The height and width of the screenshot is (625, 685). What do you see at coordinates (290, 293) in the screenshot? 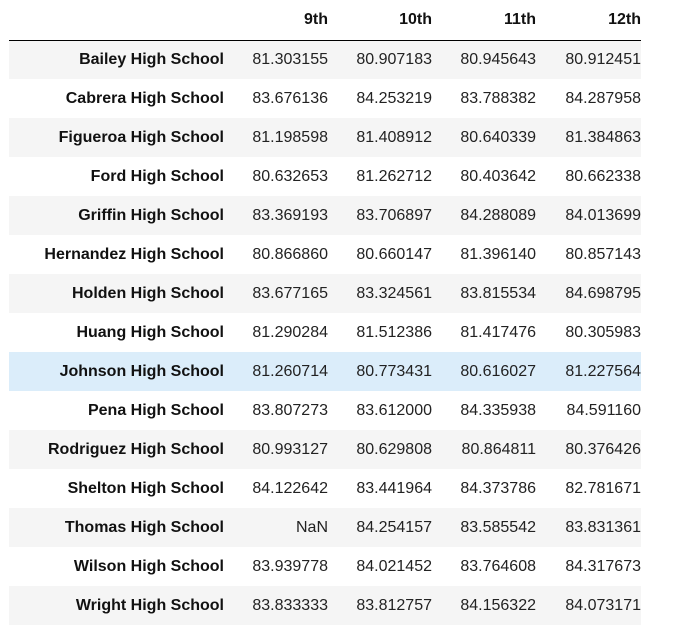
I see `cell-value: 83.677165` at bounding box center [290, 293].